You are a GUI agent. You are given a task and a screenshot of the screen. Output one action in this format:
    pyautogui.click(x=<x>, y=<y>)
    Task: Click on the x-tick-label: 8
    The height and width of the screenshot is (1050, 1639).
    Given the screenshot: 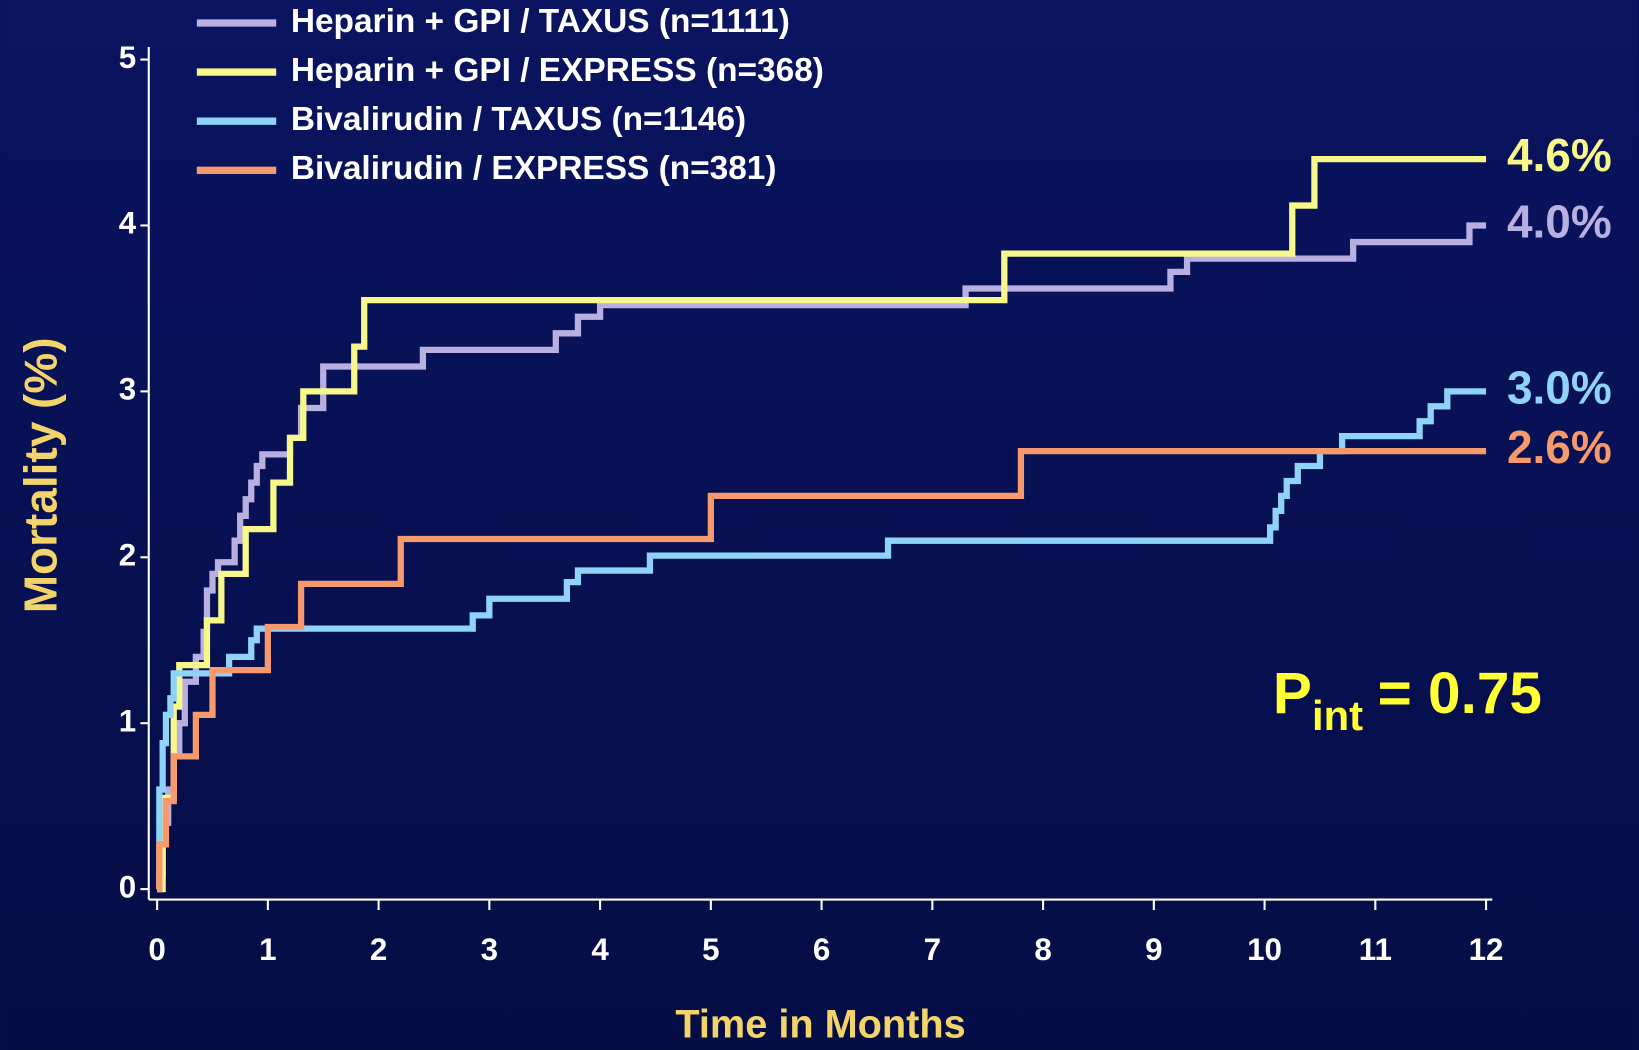 What is the action you would take?
    pyautogui.click(x=1042, y=949)
    